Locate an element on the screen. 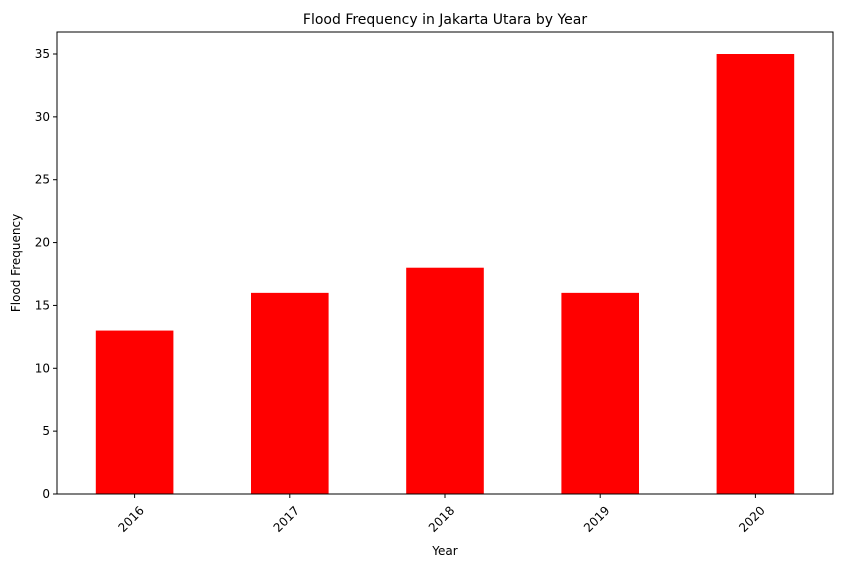 This screenshot has height=572, width=841. y-axis-label: Flood Frequency is located at coordinates (16, 263).